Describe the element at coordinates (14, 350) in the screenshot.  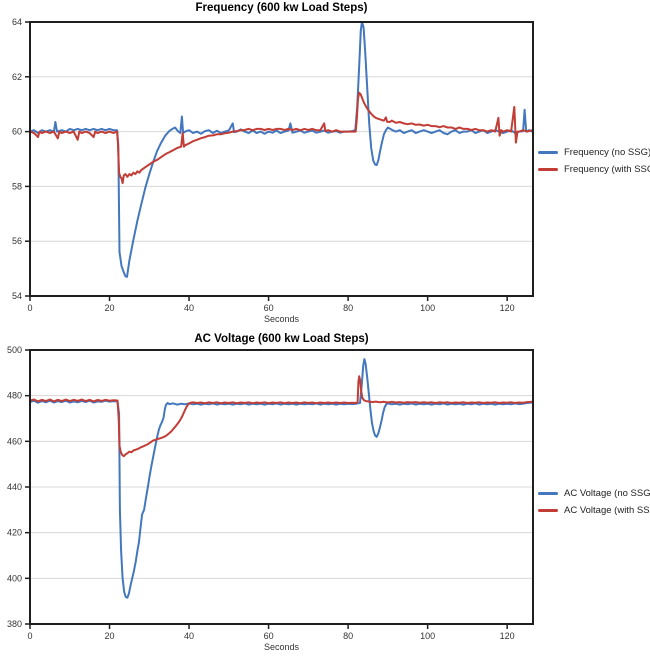
I see `svg-text: 500` at that location.